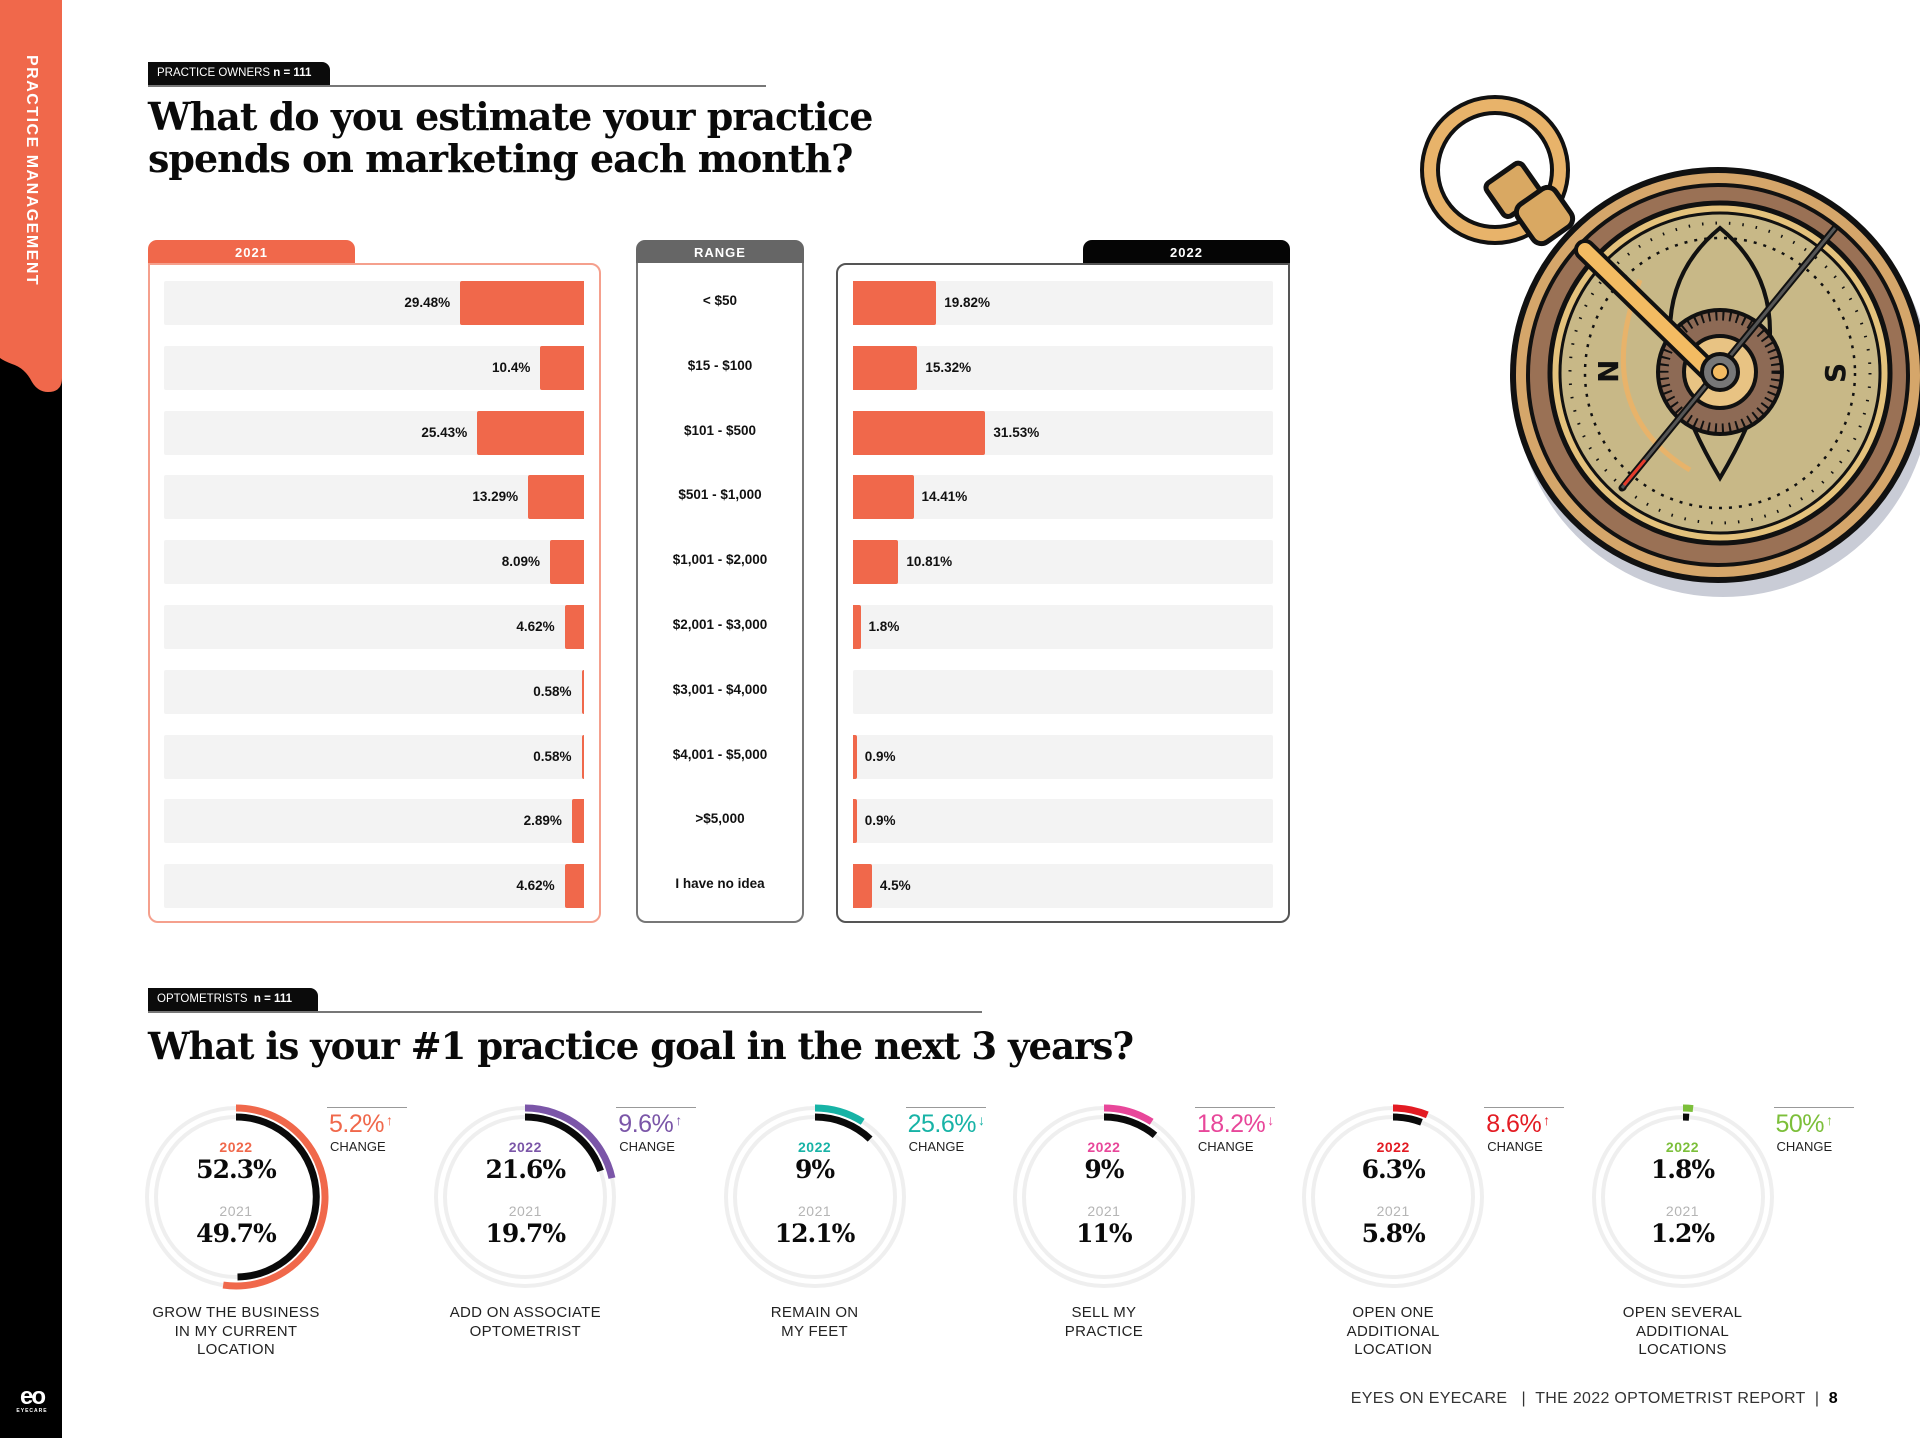 This screenshot has width=1920, height=1438. What do you see at coordinates (1104, 1197) in the screenshot?
I see `goal-donut: 2022 9% 2021 11%` at bounding box center [1104, 1197].